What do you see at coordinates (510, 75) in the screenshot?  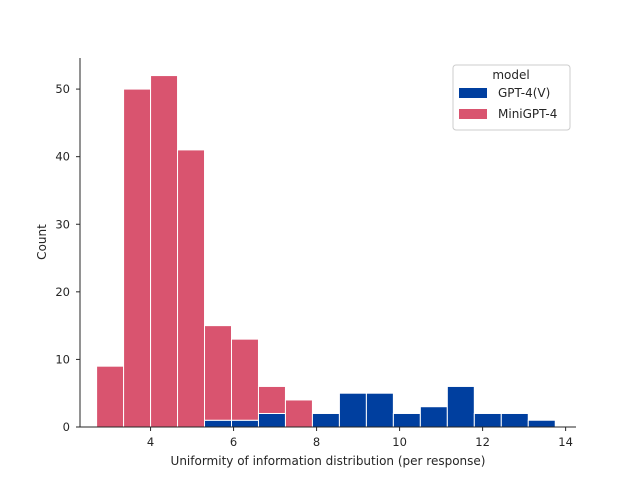 I see `legend-title: model` at bounding box center [510, 75].